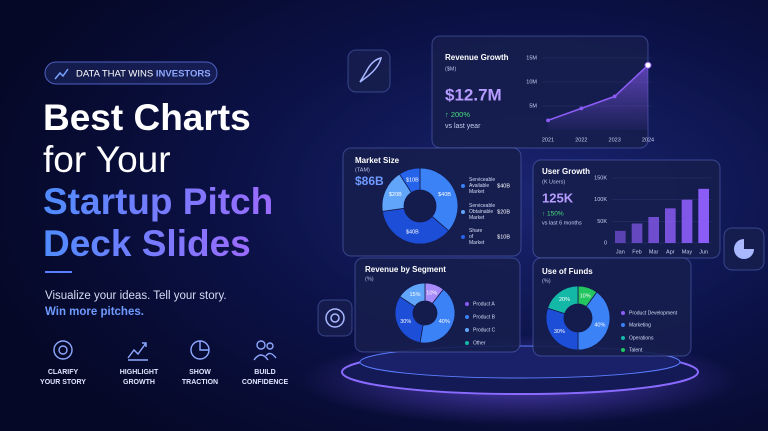  What do you see at coordinates (620, 252) in the screenshot?
I see `x-tick-label: Jan` at bounding box center [620, 252].